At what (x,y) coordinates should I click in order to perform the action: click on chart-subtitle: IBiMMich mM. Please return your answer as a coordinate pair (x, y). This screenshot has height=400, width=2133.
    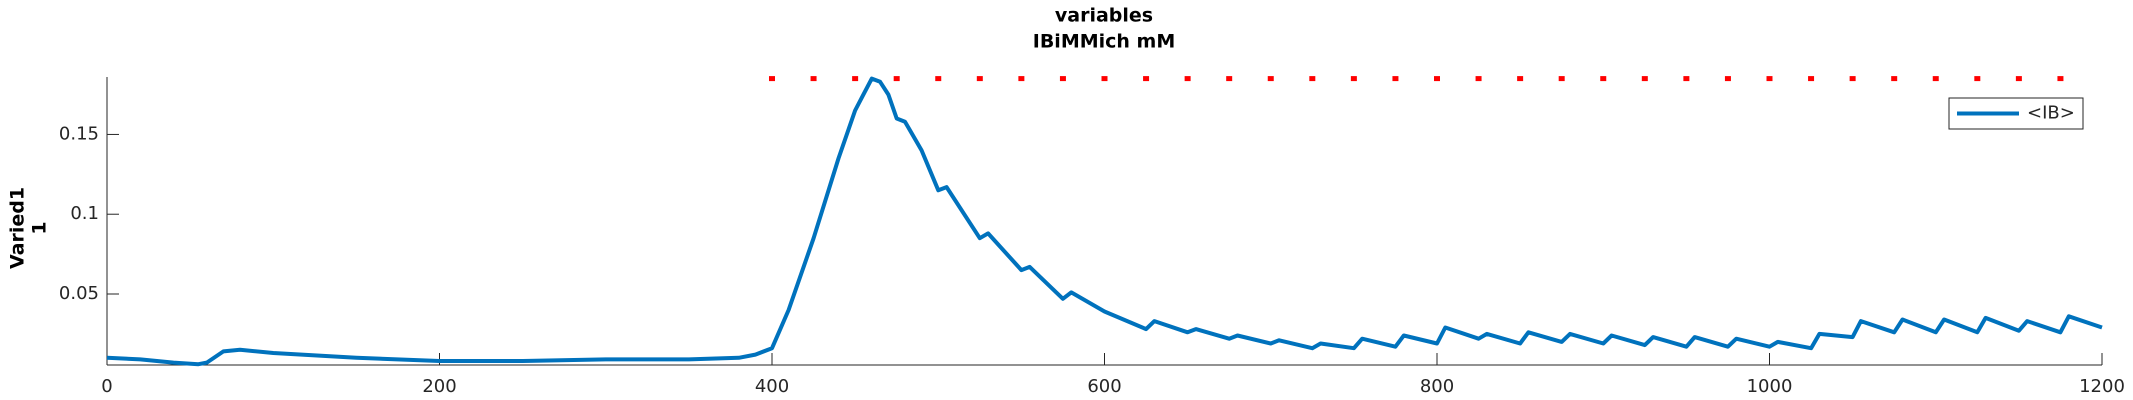
    Looking at the image, I should click on (1104, 42).